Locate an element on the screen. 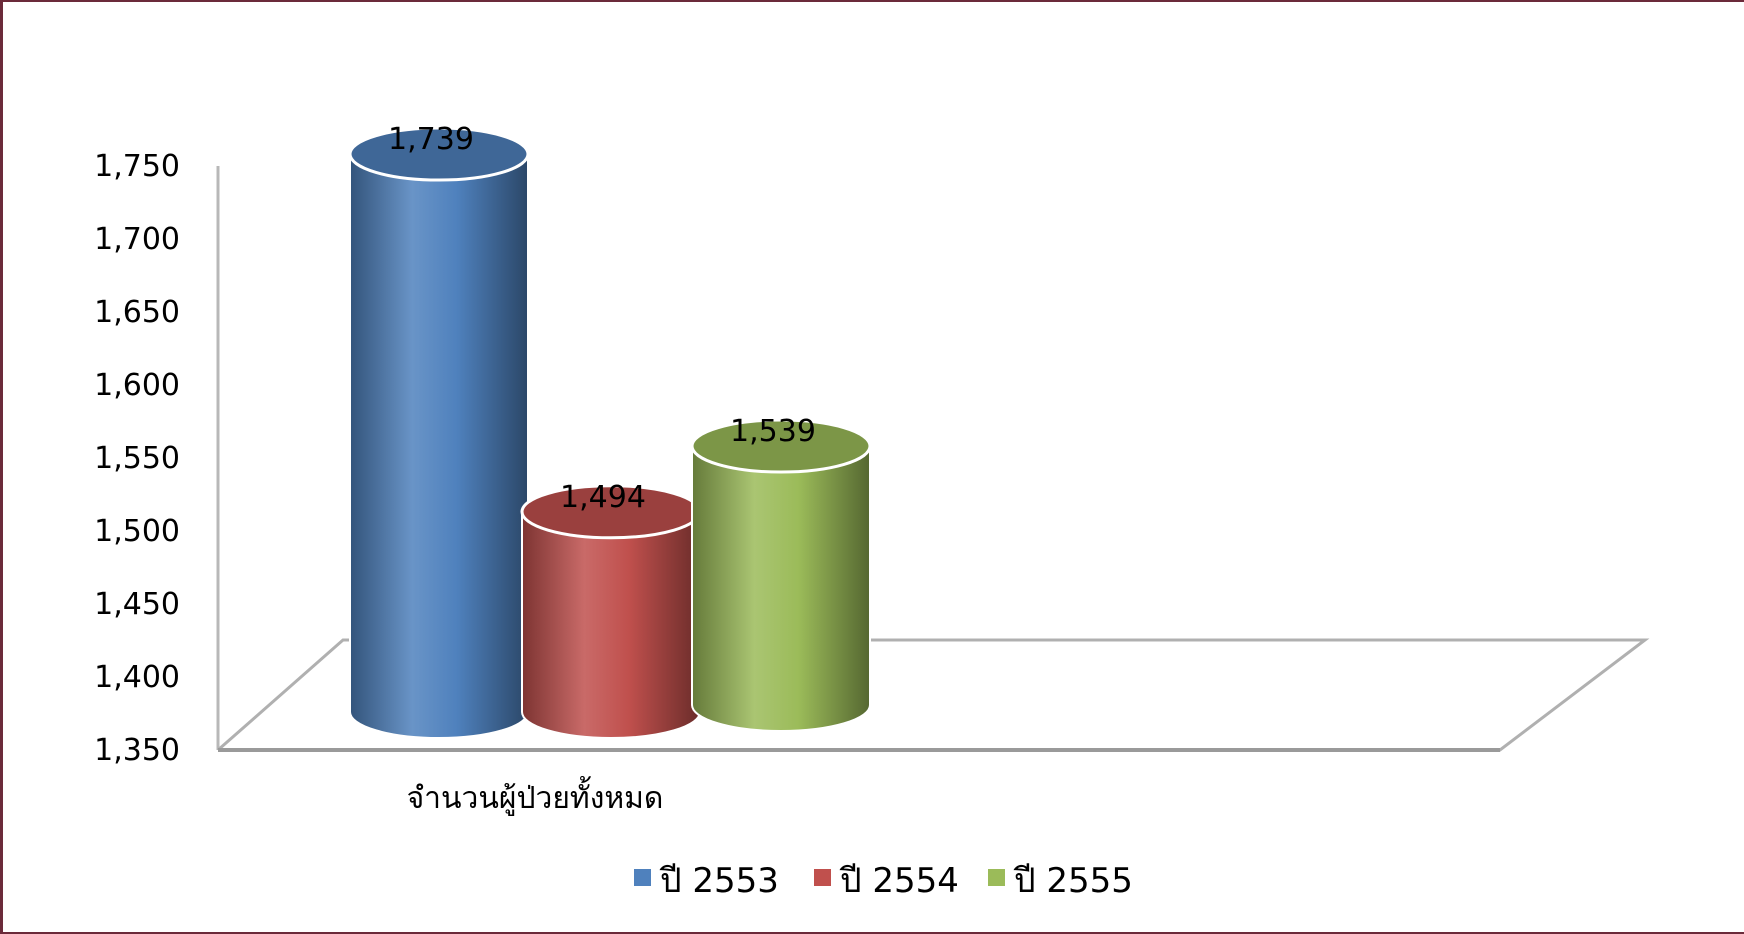 The width and height of the screenshot is (1744, 934). category-label: จำนวนผู้ป่วยทั้งหมด is located at coordinates (535, 796).